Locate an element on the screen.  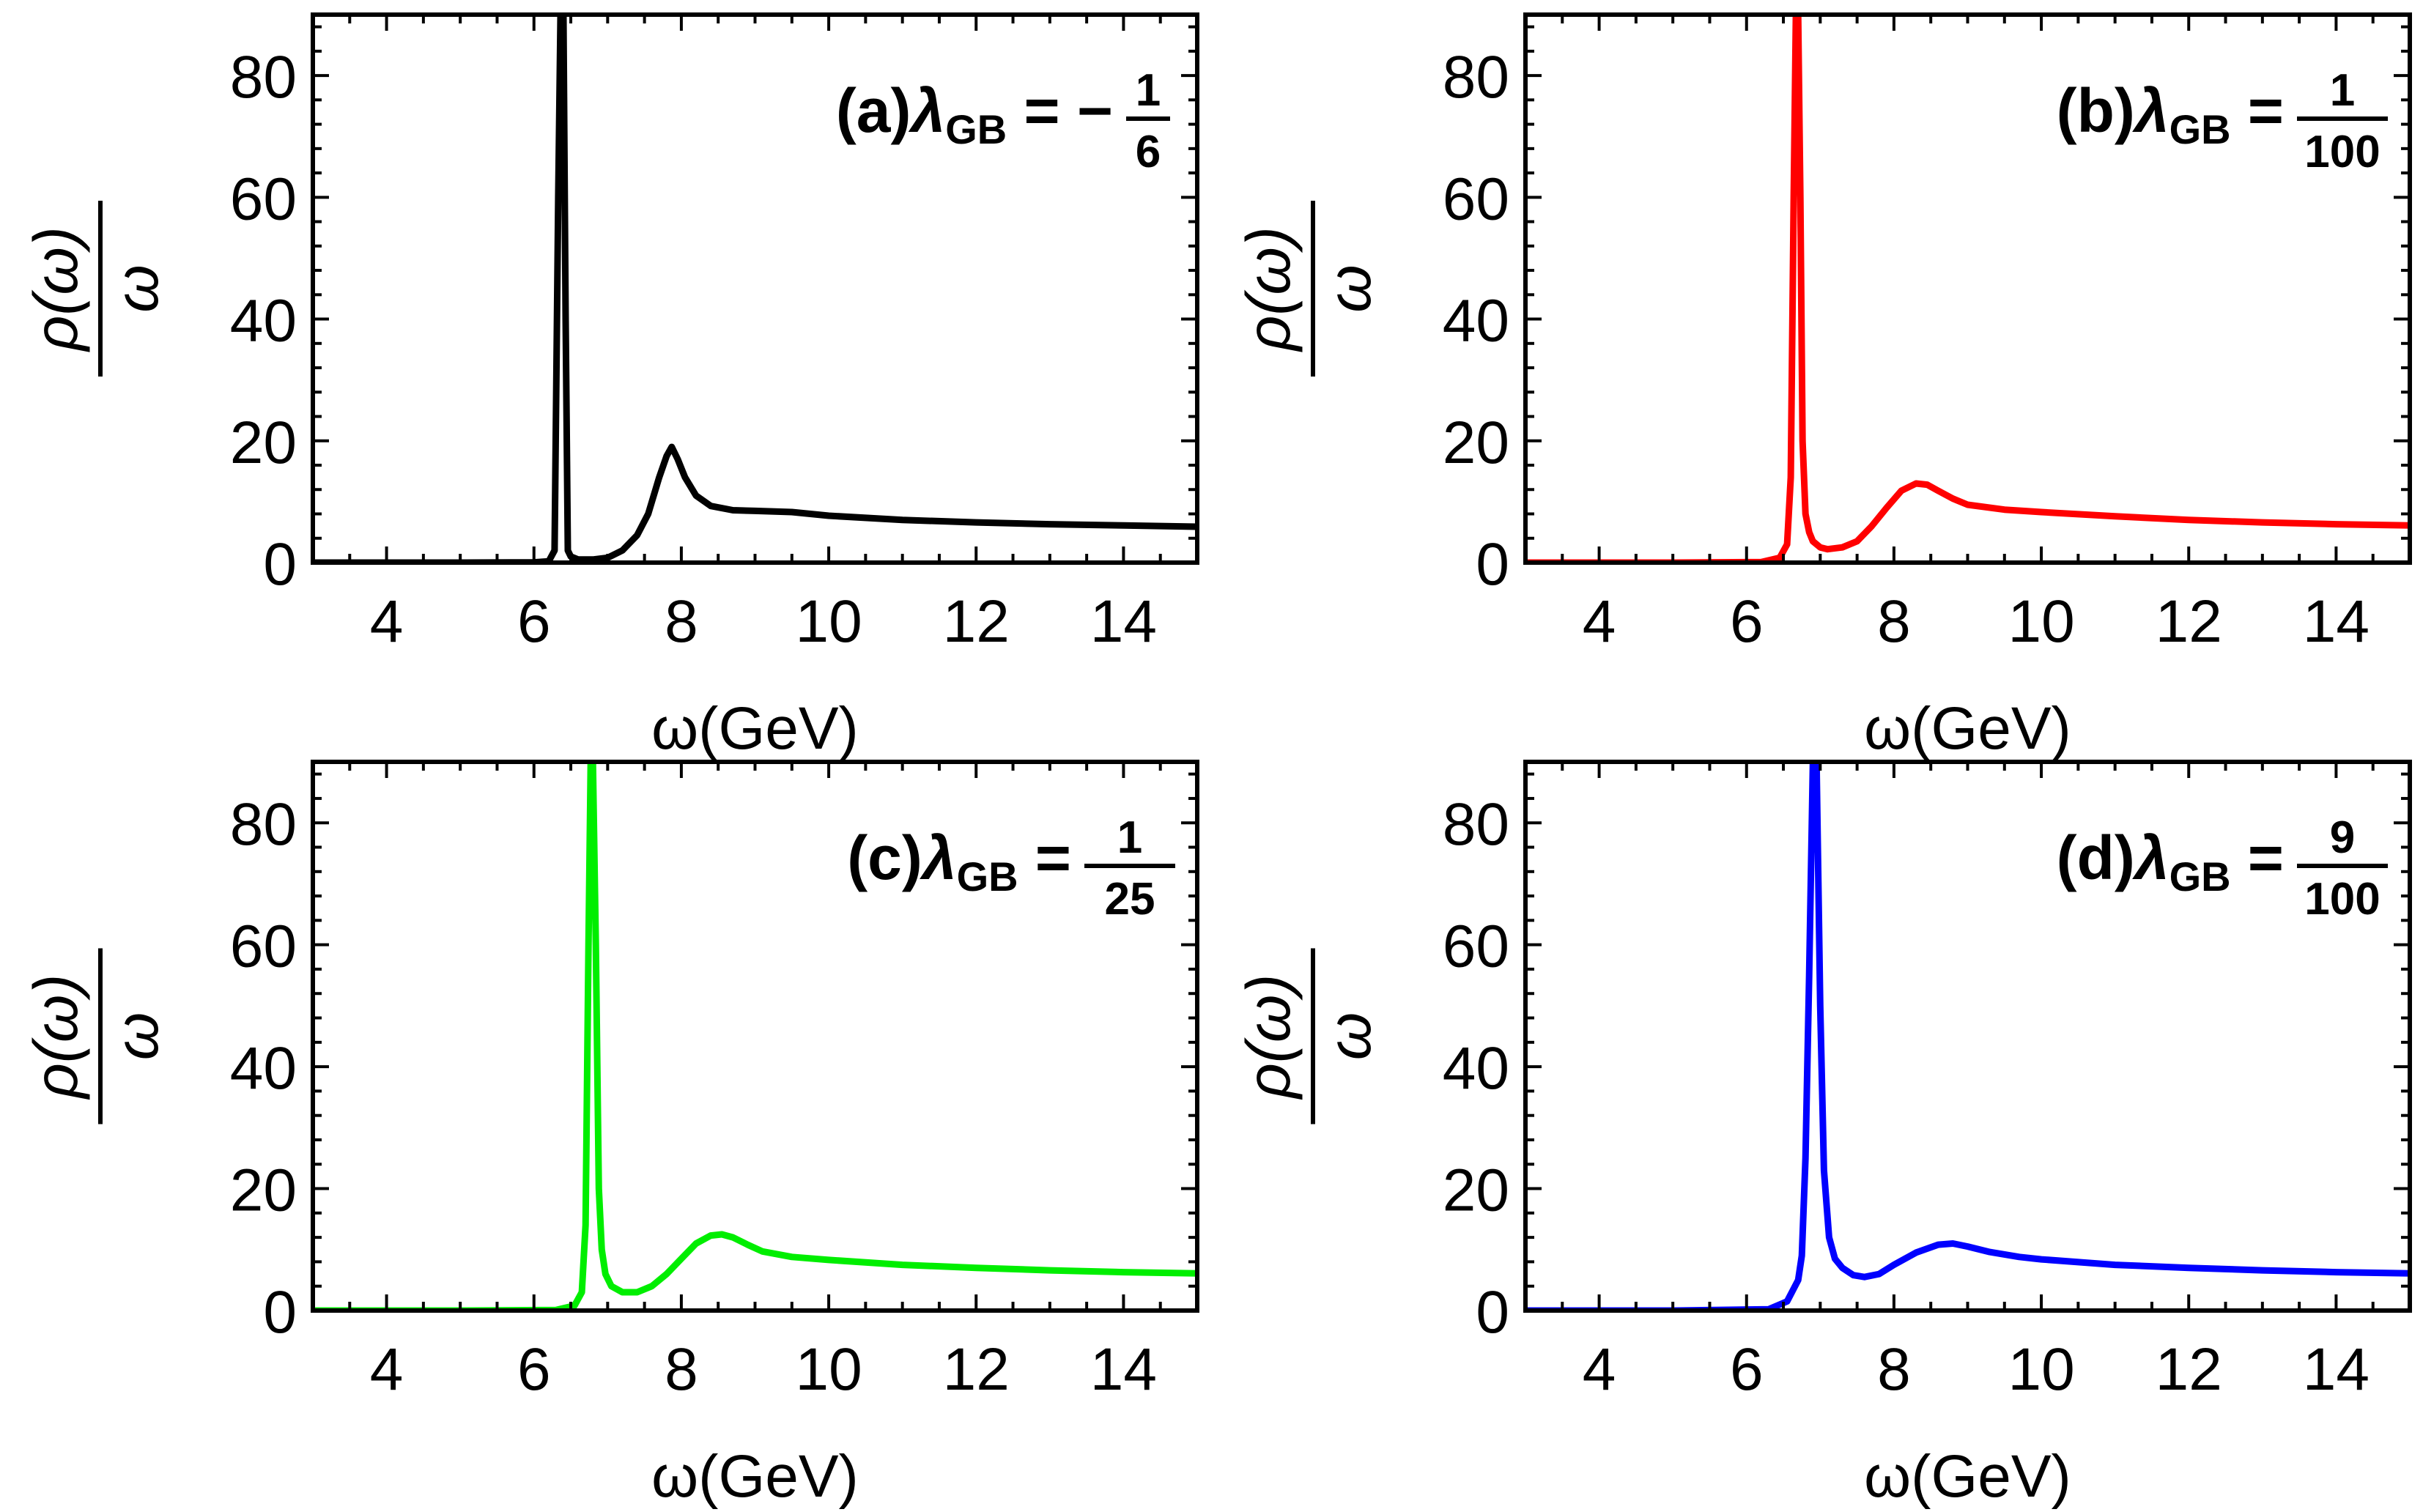
annotation-denominator: 25 is located at coordinates (1130, 899).